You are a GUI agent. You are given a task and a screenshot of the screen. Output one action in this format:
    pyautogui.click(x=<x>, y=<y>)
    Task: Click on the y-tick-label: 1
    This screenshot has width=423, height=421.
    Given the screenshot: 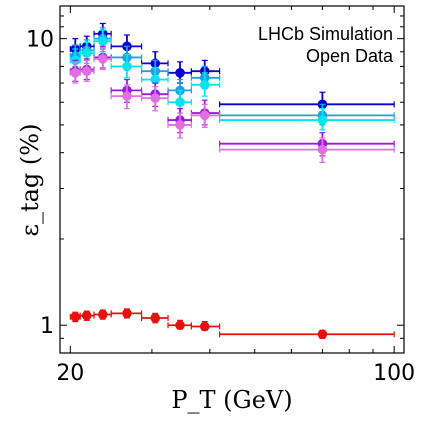 What is the action you would take?
    pyautogui.click(x=47, y=326)
    